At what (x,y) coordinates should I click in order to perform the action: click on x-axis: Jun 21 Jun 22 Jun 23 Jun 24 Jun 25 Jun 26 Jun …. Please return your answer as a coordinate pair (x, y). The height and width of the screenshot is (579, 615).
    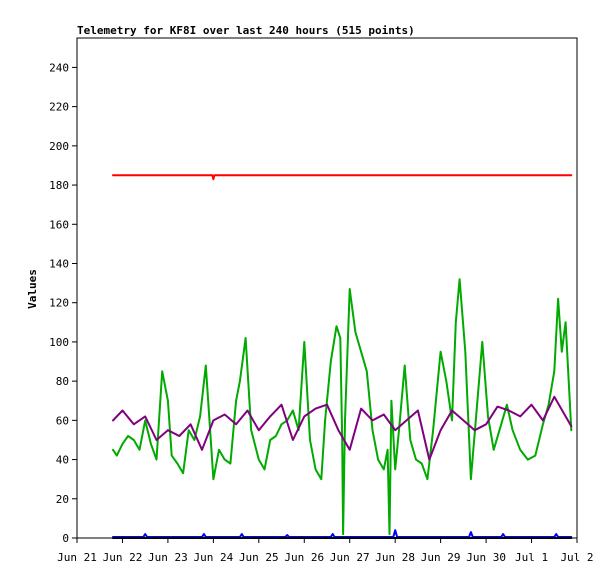
    Looking at the image, I should click on (325, 551).